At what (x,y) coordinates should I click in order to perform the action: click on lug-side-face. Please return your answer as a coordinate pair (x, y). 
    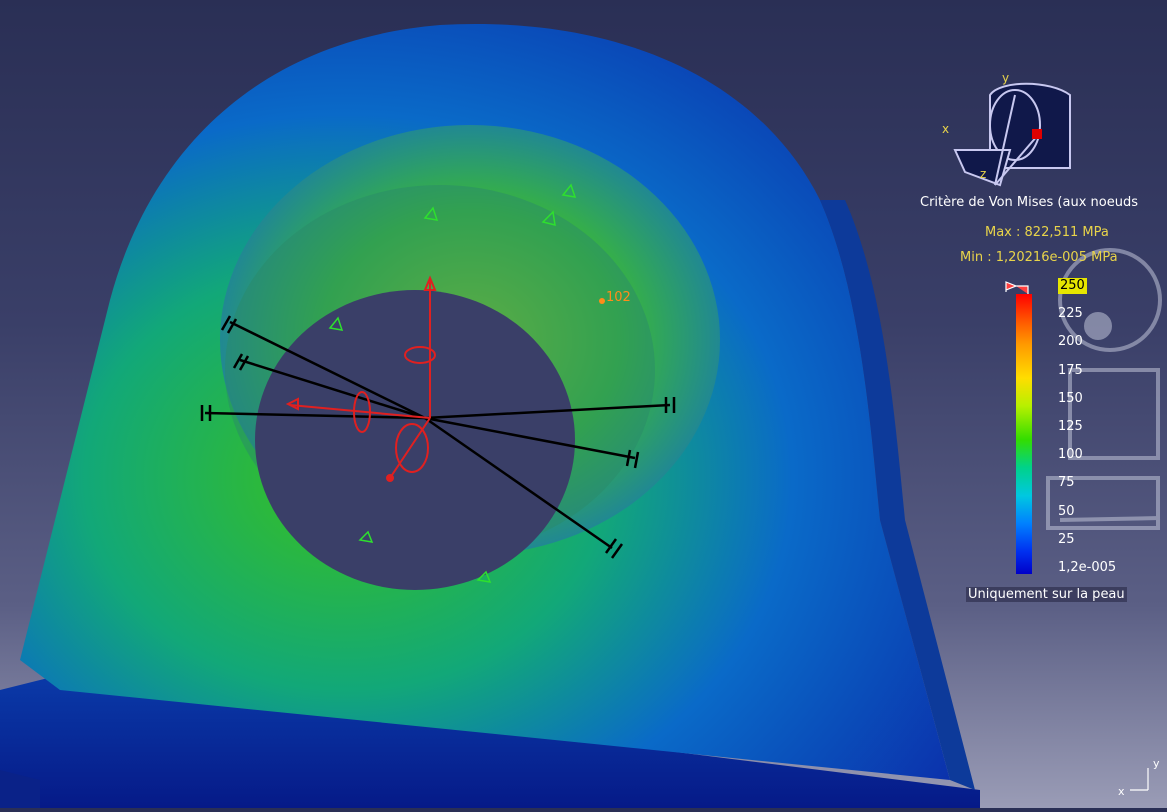
    Looking at the image, I should click on (897, 495).